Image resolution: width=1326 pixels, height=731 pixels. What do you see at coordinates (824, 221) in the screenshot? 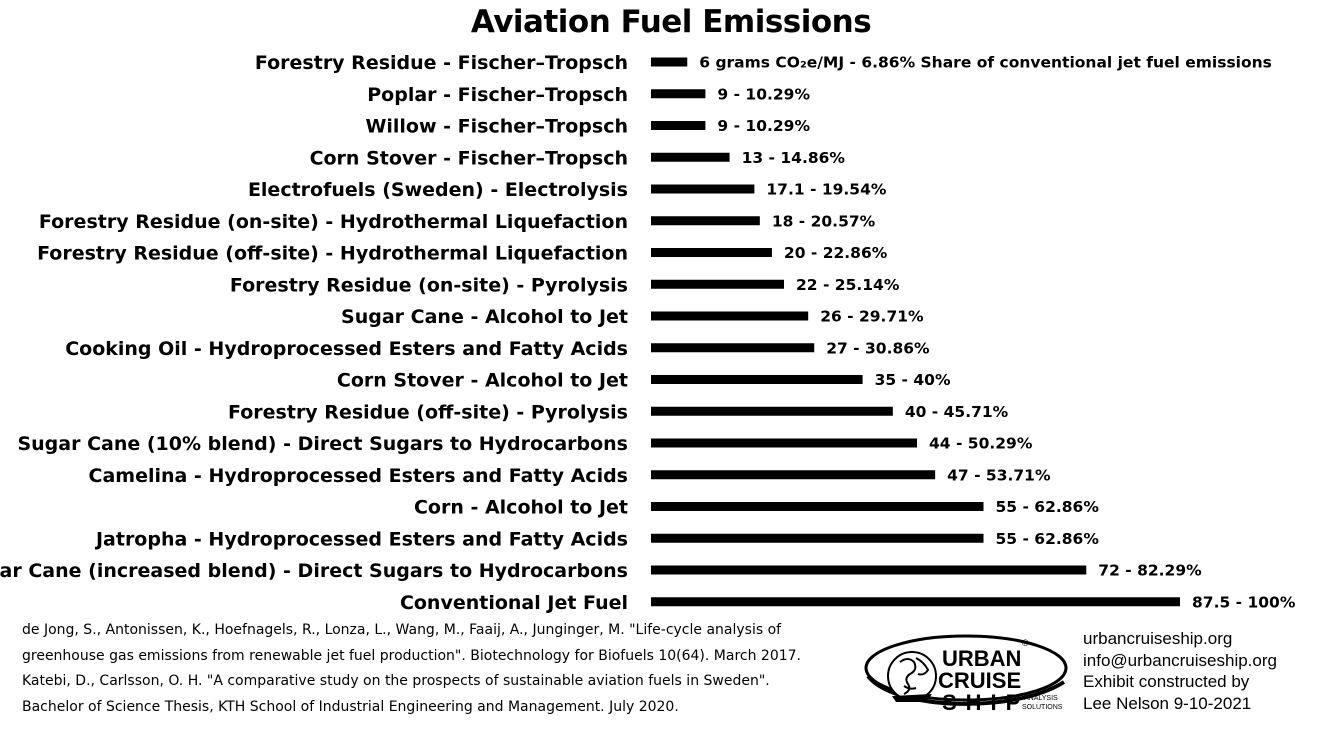
I see `data-label: 18 - 20.57%` at bounding box center [824, 221].